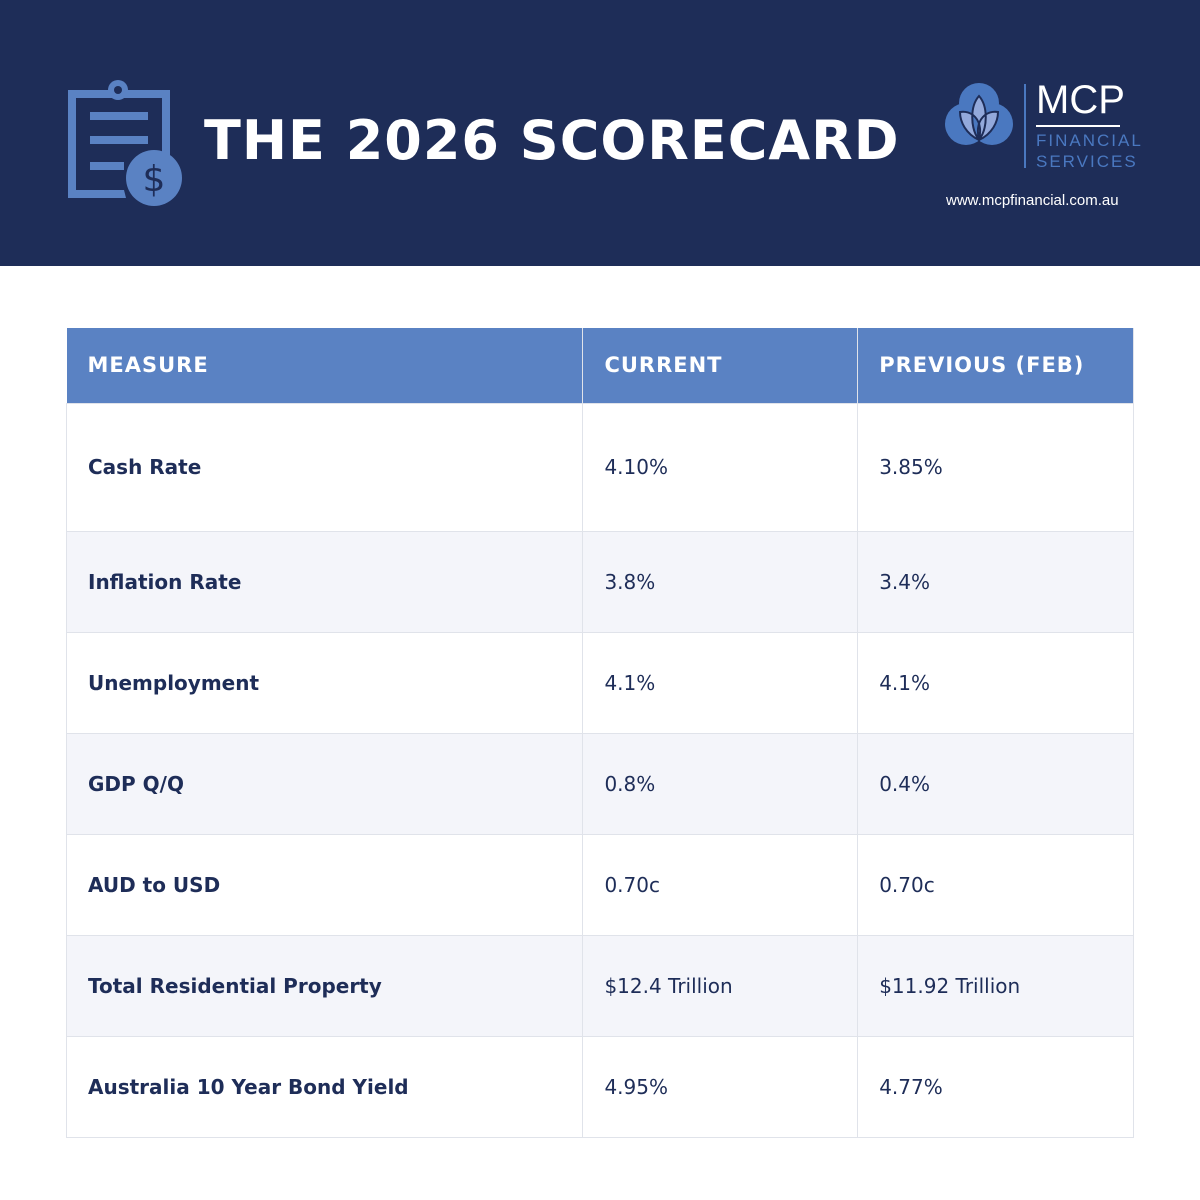 This screenshot has width=1200, height=1200. Describe the element at coordinates (979, 114) in the screenshot. I see `mcp-logo-icon` at that location.